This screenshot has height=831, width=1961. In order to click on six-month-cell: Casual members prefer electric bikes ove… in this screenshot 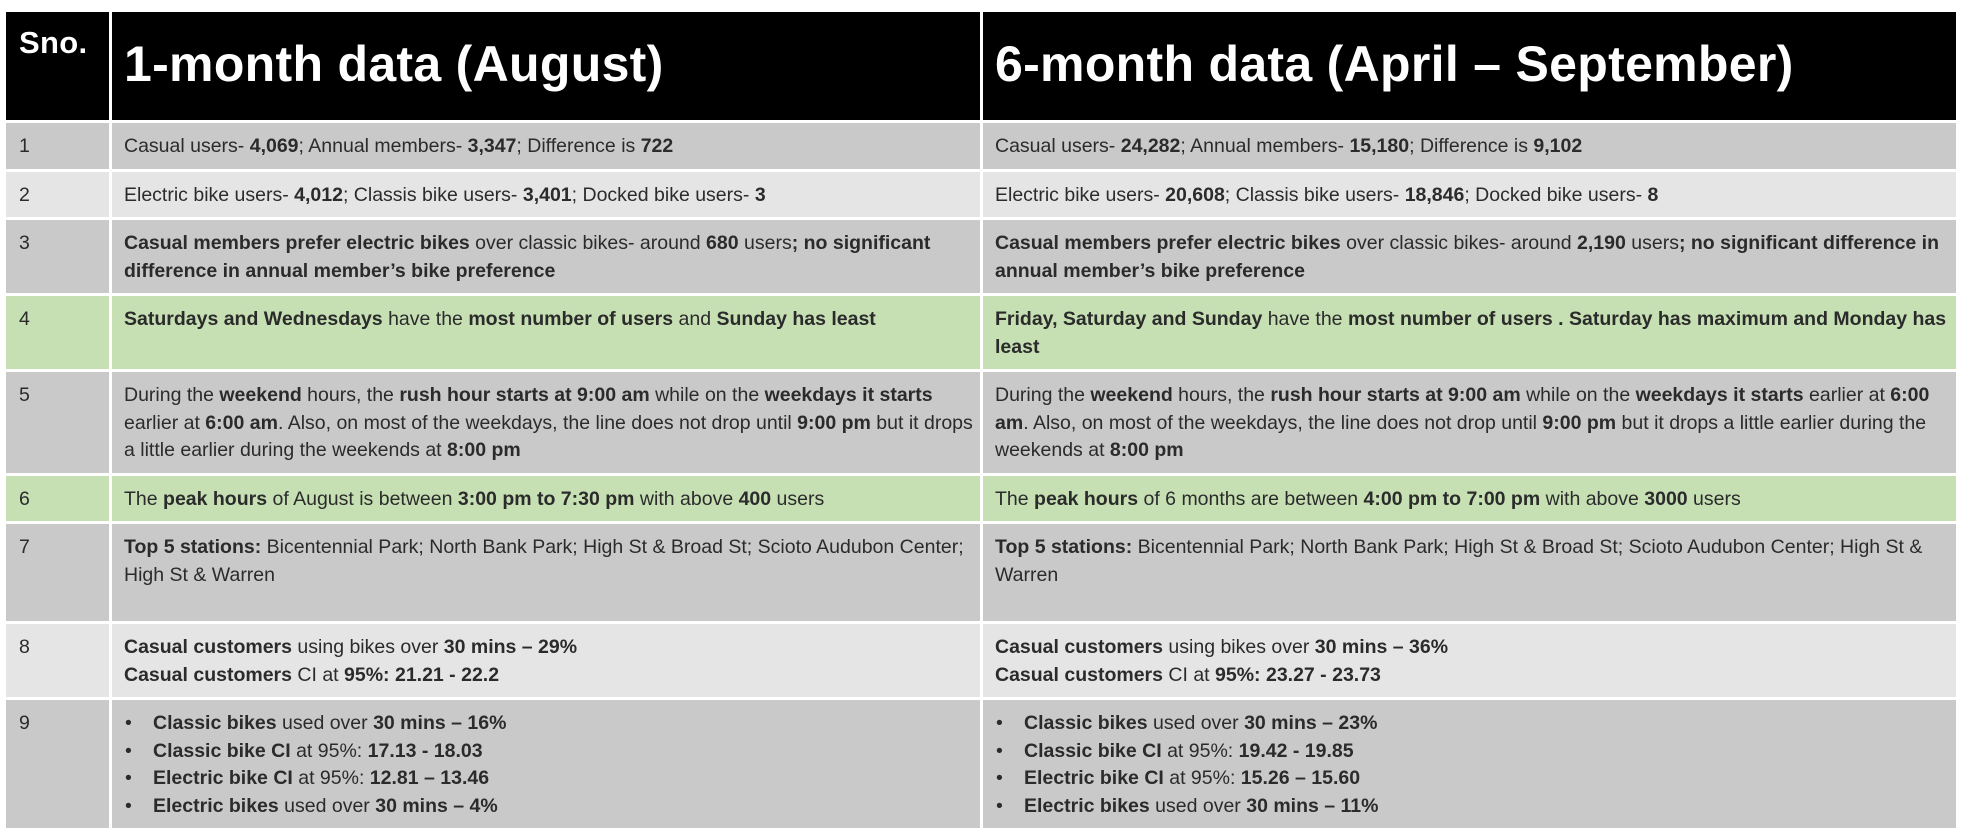, I will do `click(1469, 256)`.